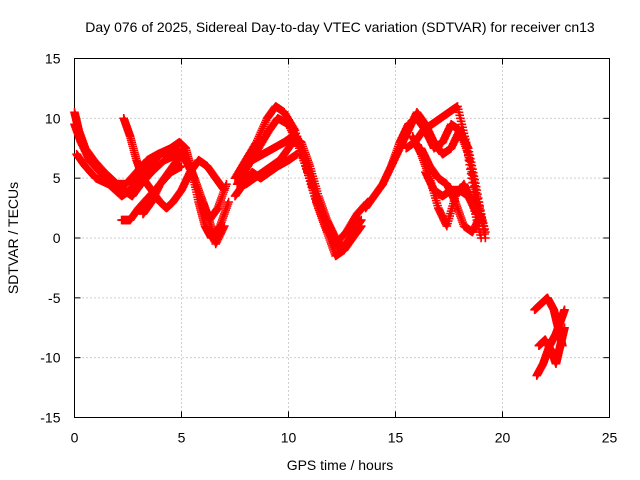 This screenshot has width=640, height=480. I want to click on y-axis-title: SDTVAR / TECUs, so click(13, 238).